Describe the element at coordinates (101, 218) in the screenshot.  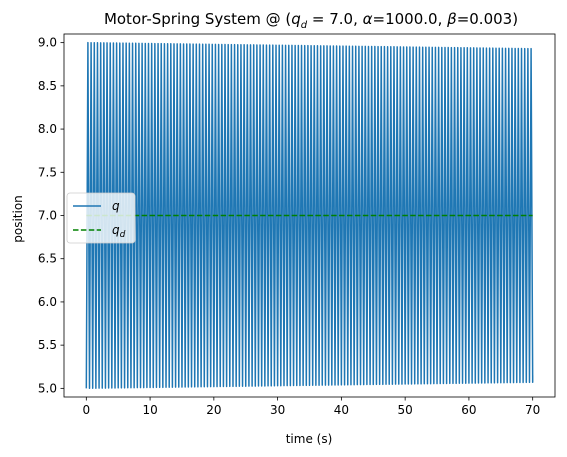
I see `legend: q qd` at that location.